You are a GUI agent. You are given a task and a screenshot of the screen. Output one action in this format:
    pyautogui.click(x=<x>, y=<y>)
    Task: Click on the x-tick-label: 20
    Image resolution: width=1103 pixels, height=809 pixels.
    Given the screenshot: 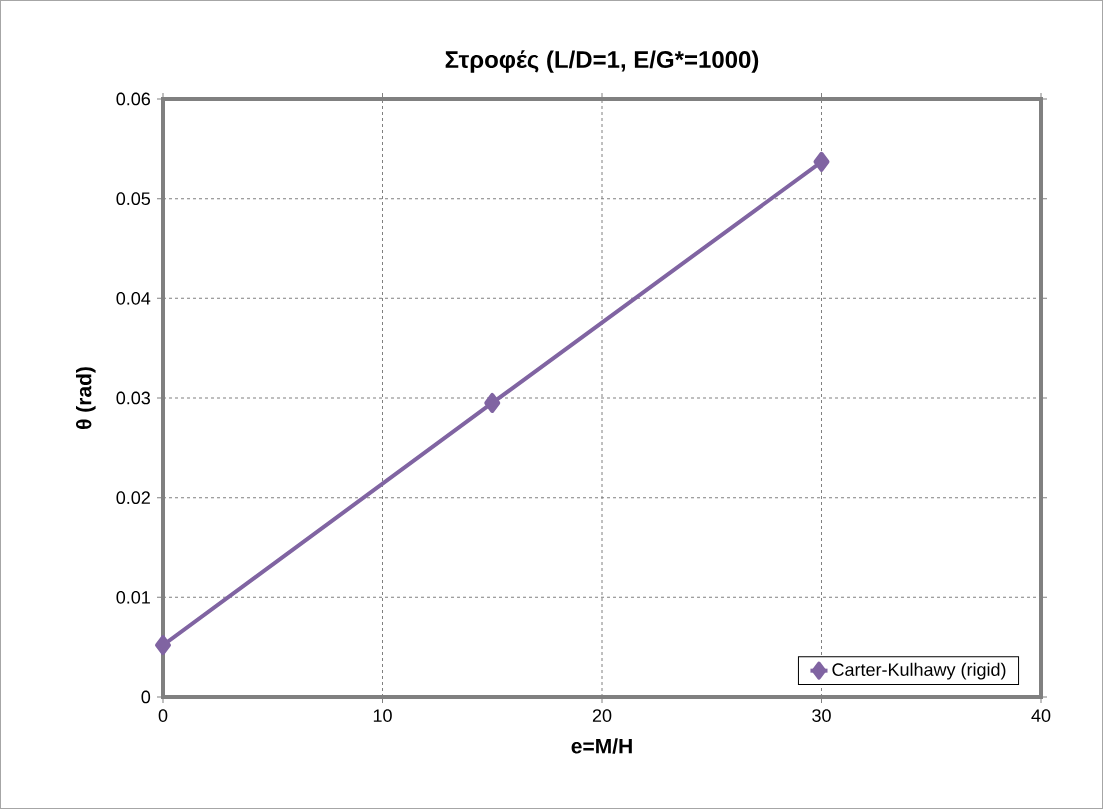 What is the action you would take?
    pyautogui.click(x=602, y=715)
    